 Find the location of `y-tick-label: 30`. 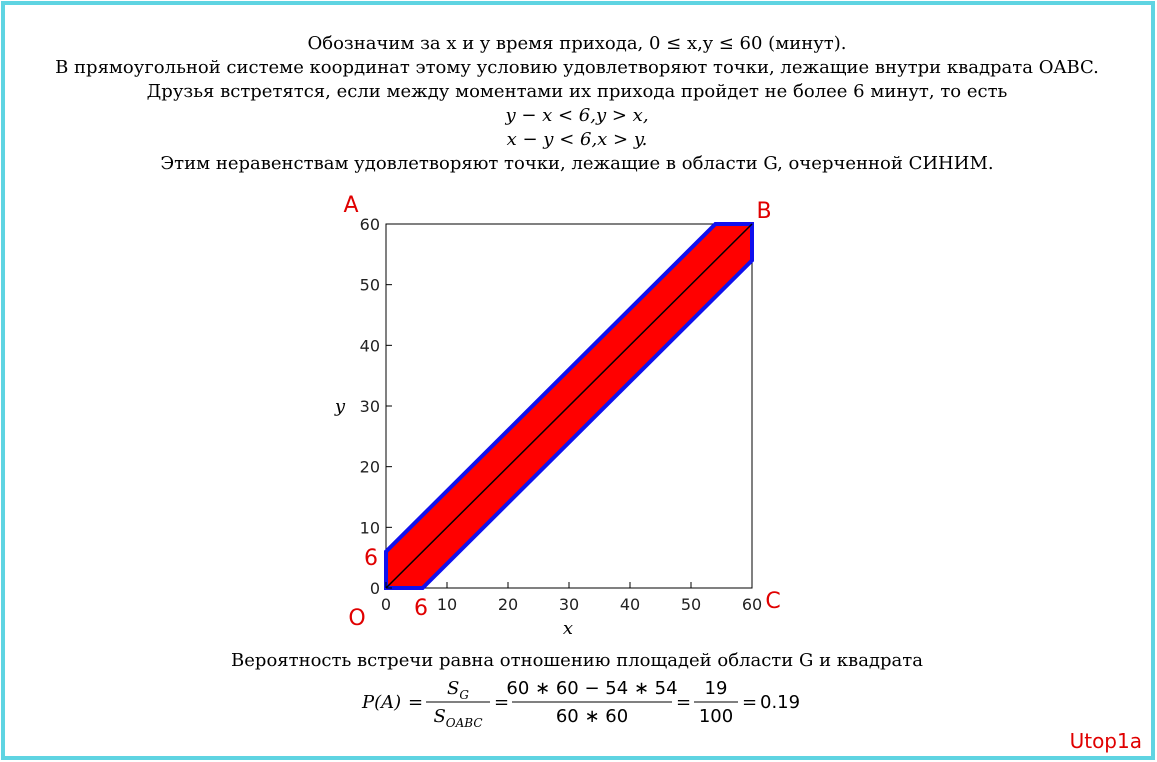

y-tick-label: 30 is located at coordinates (370, 406).